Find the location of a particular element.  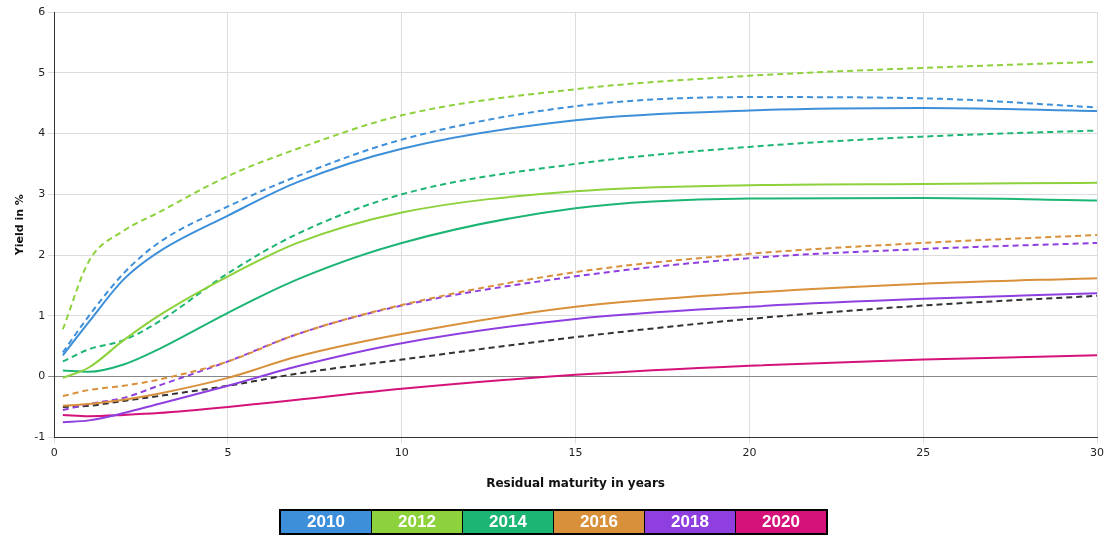

x-tick-label: 25 is located at coordinates (923, 452).